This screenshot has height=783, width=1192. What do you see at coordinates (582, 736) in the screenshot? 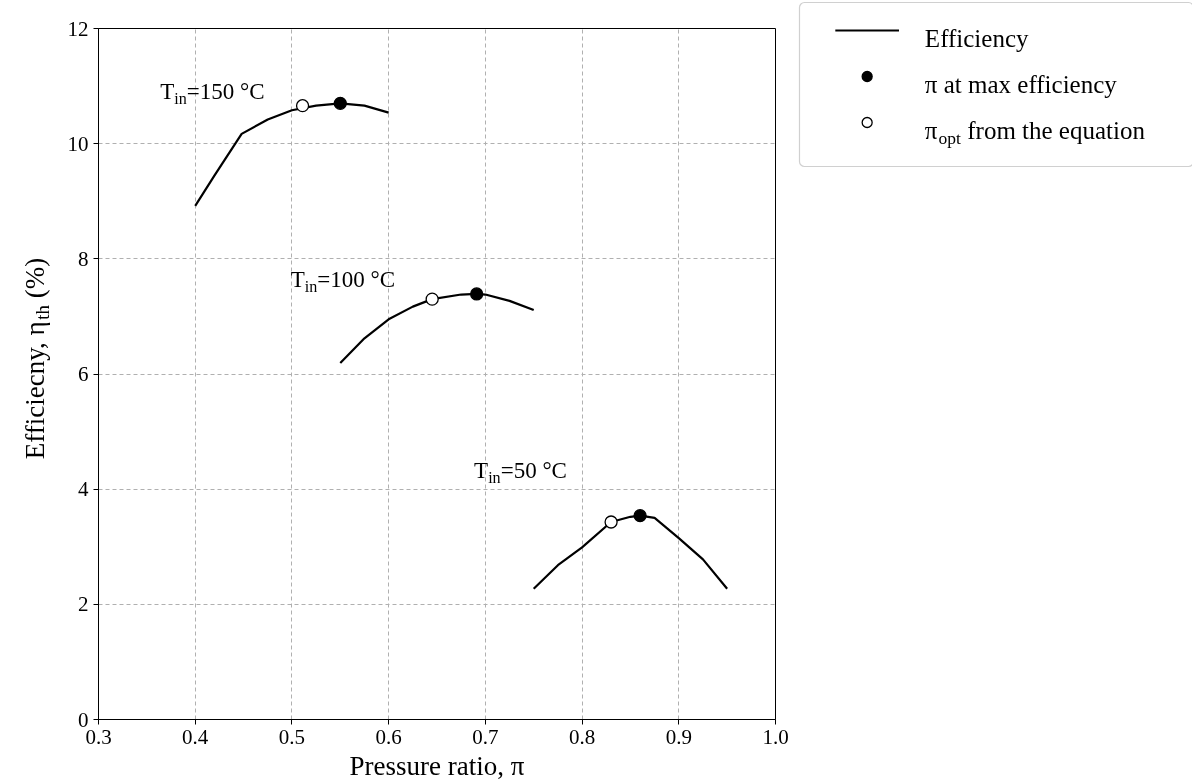
I see `x-tick-label: 0.8` at bounding box center [582, 736].